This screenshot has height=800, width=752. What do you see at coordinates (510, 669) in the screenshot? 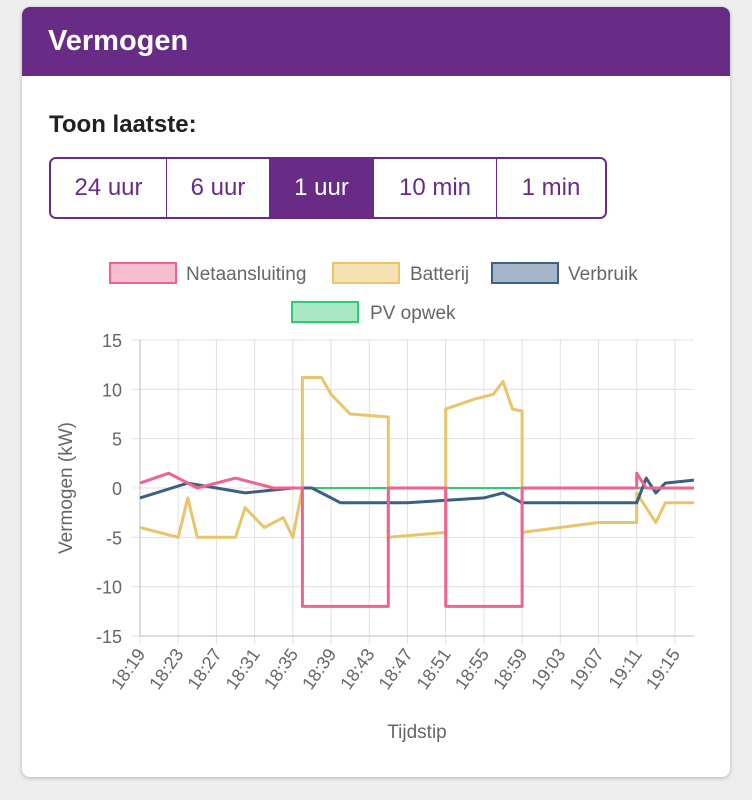
I see `x-tick-label-10: 18:59` at bounding box center [510, 669].